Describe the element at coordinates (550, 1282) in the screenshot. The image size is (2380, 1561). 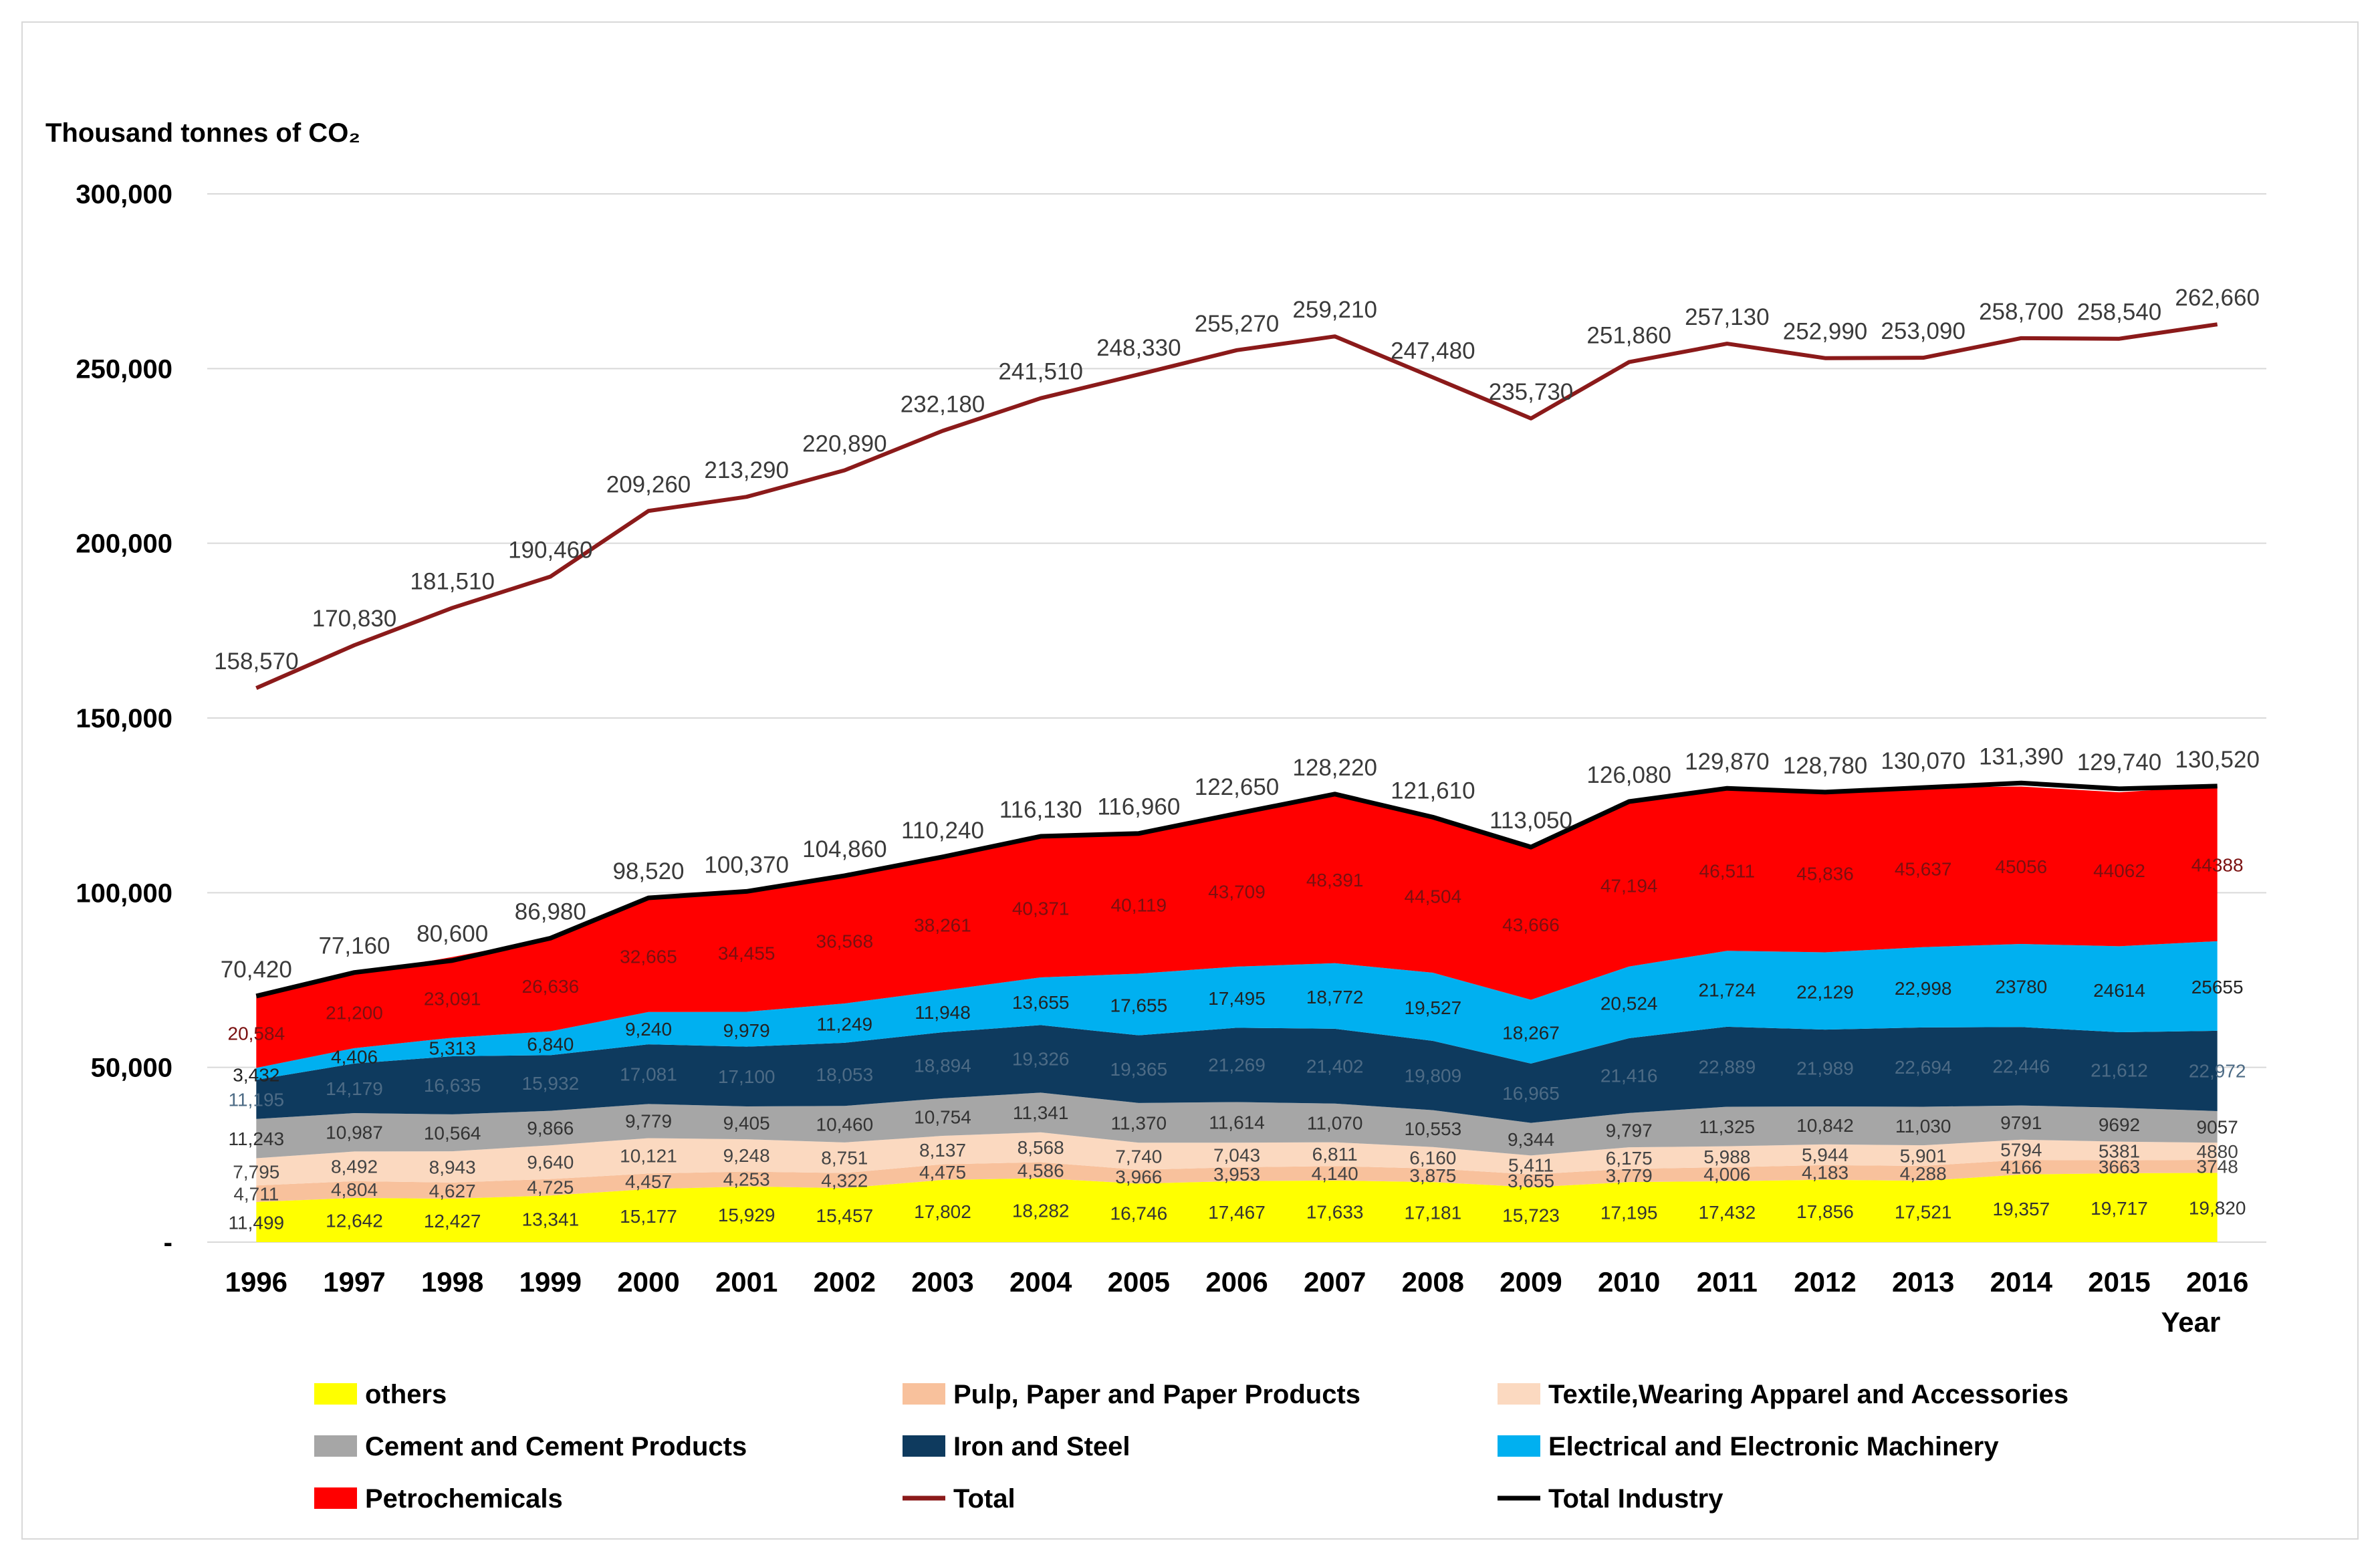
I see `x-tick-label: 1999` at that location.